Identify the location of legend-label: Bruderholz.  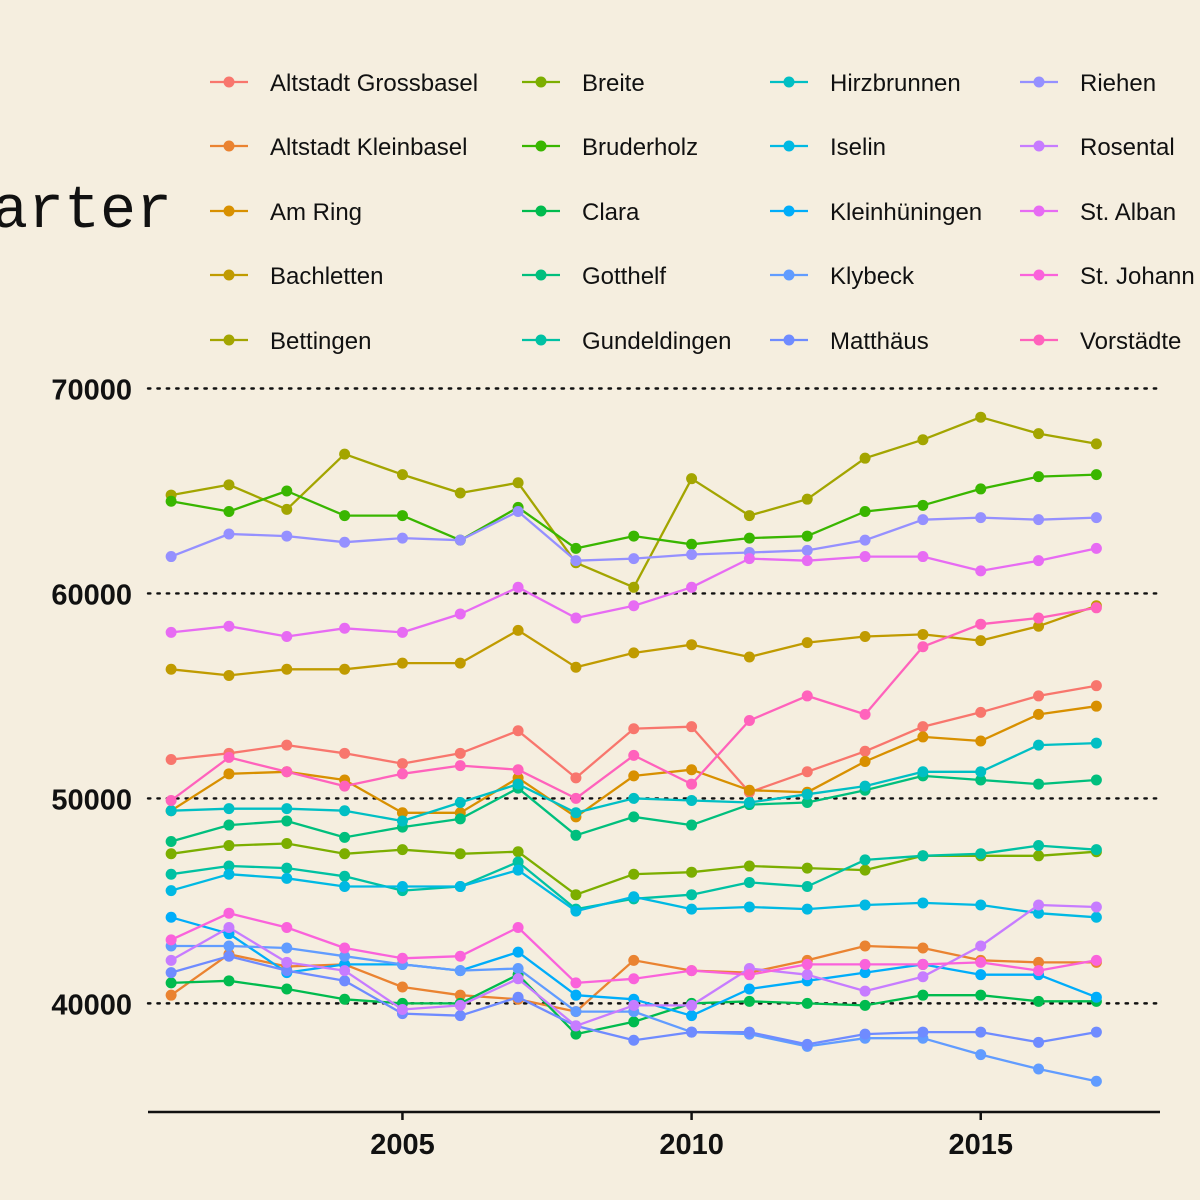
(640, 147).